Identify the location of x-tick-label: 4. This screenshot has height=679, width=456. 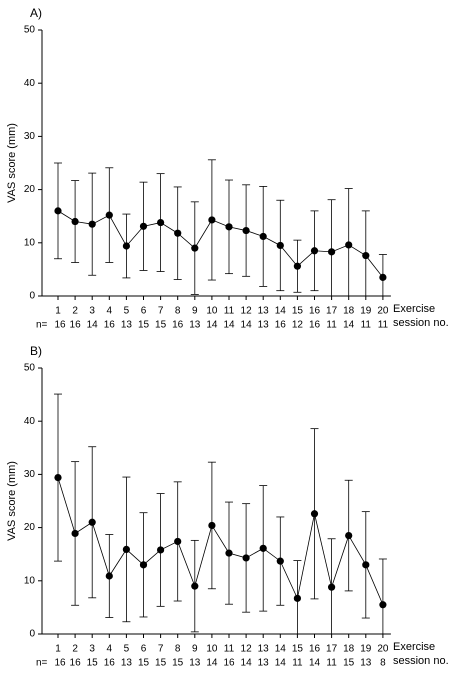
(110, 311).